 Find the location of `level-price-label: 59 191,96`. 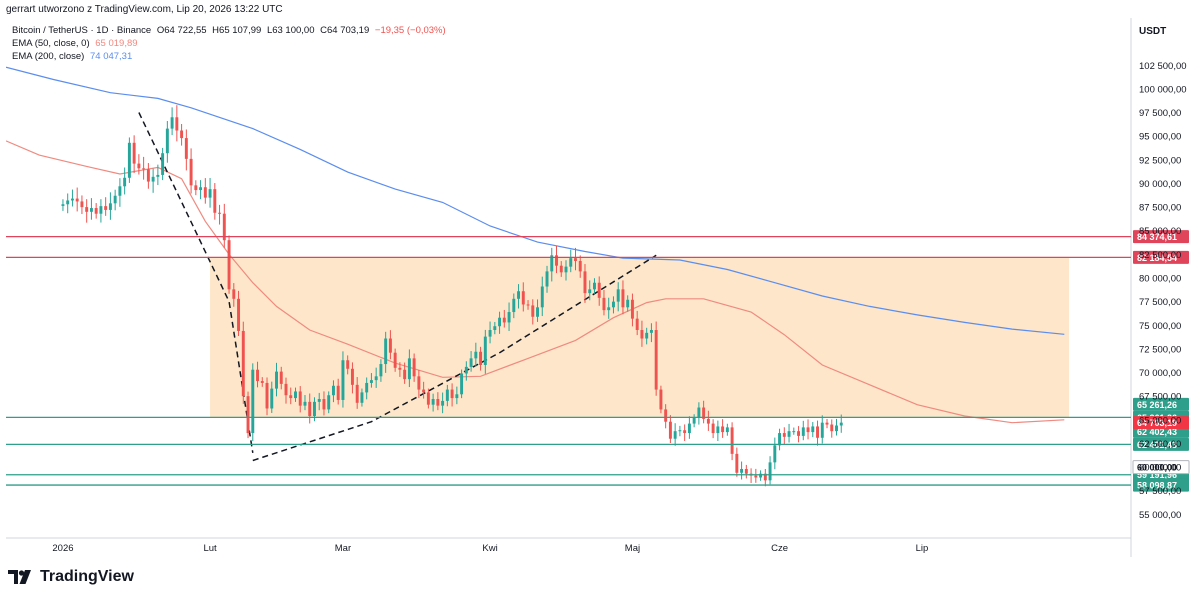

level-price-label: 59 191,96 is located at coordinates (1157, 475).